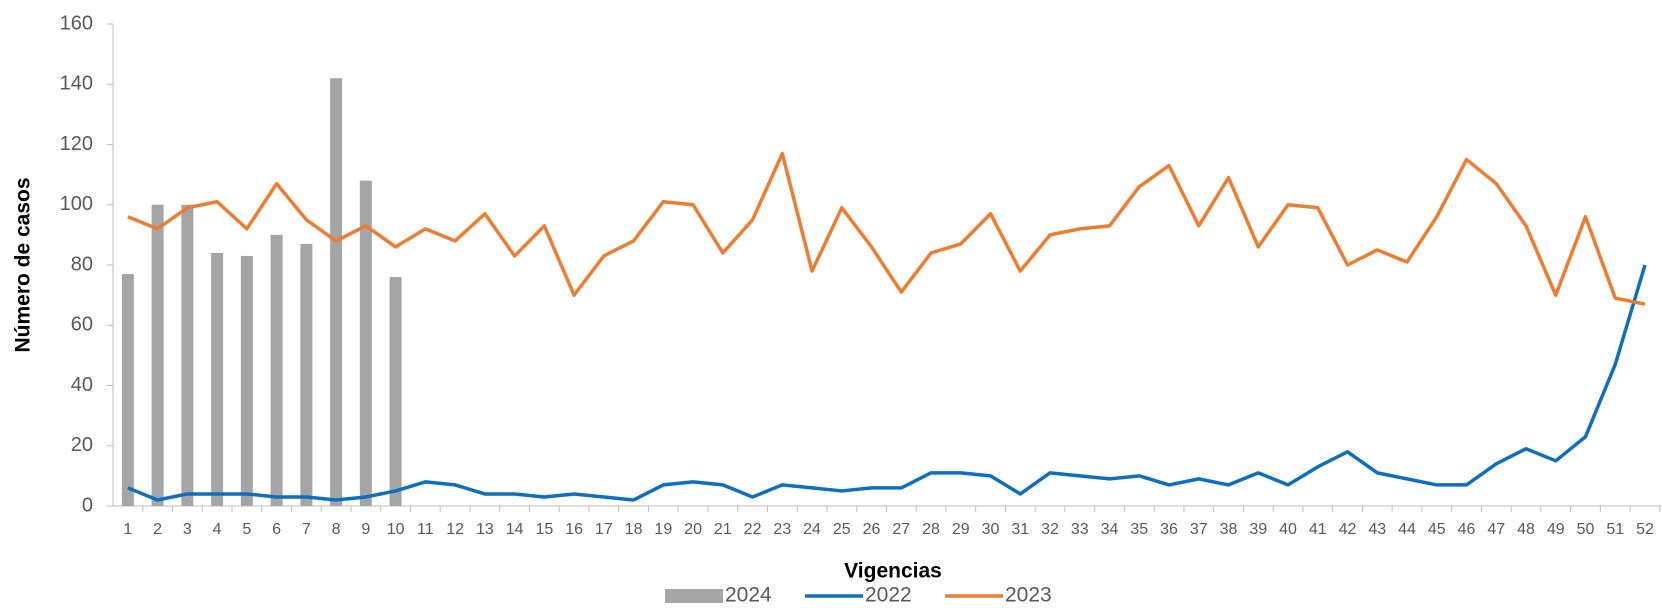  What do you see at coordinates (723, 529) in the screenshot?
I see `x-tick-label: 21` at bounding box center [723, 529].